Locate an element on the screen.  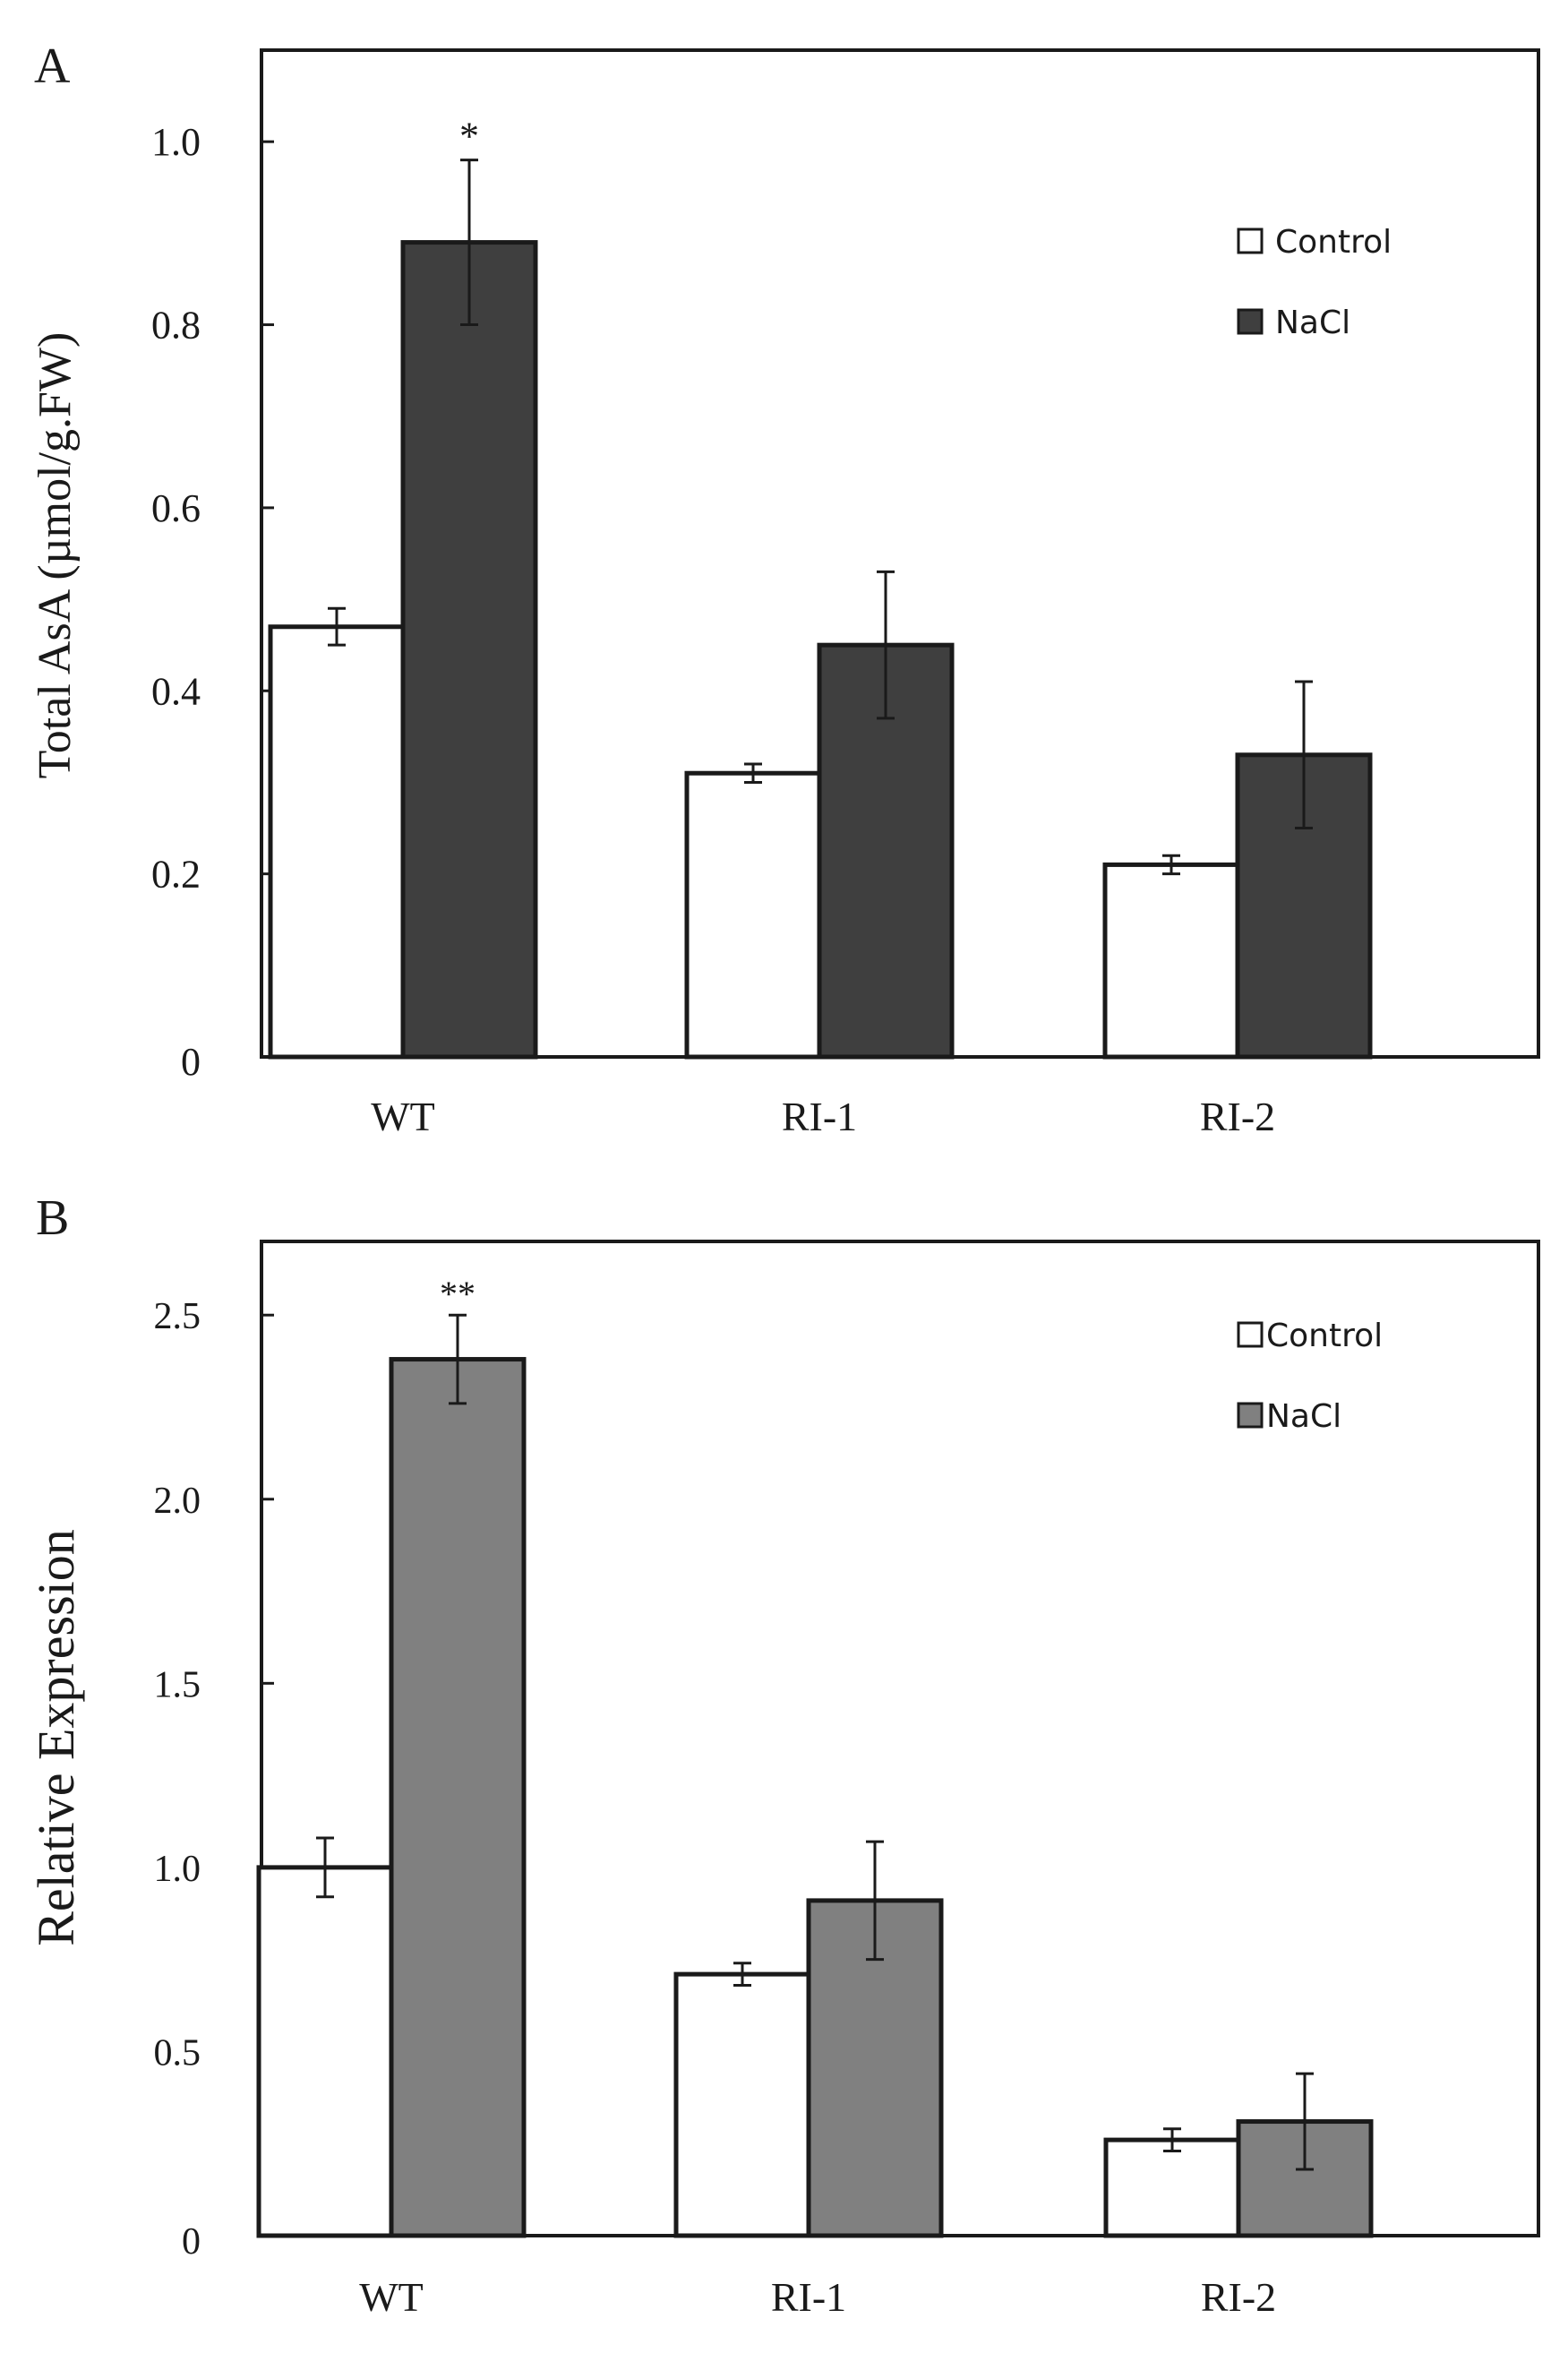
panel-a-significance-mark: * is located at coordinates (469, 137).